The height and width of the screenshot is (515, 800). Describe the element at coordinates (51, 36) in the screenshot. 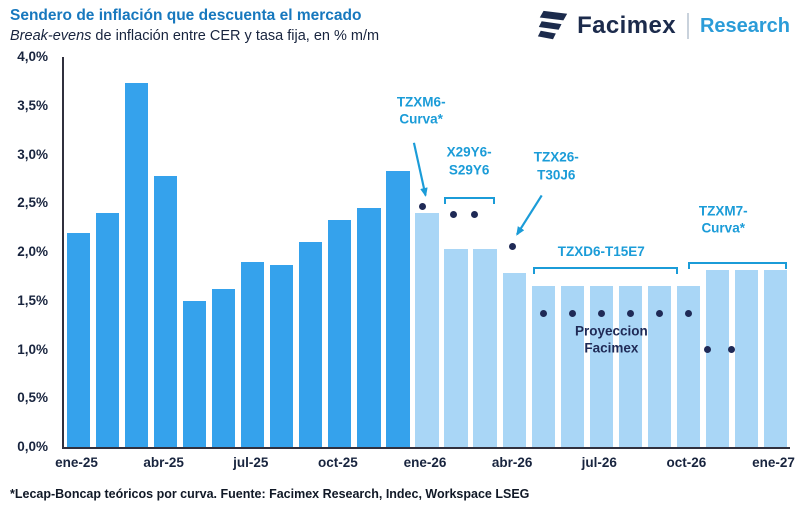

I see `chart-subtitle-italic: Break-evens` at that location.